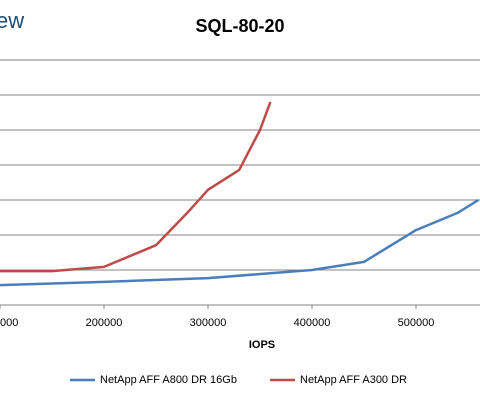 This screenshot has width=480, height=401. Describe the element at coordinates (12, 20) in the screenshot. I see `watermark: ew` at that location.